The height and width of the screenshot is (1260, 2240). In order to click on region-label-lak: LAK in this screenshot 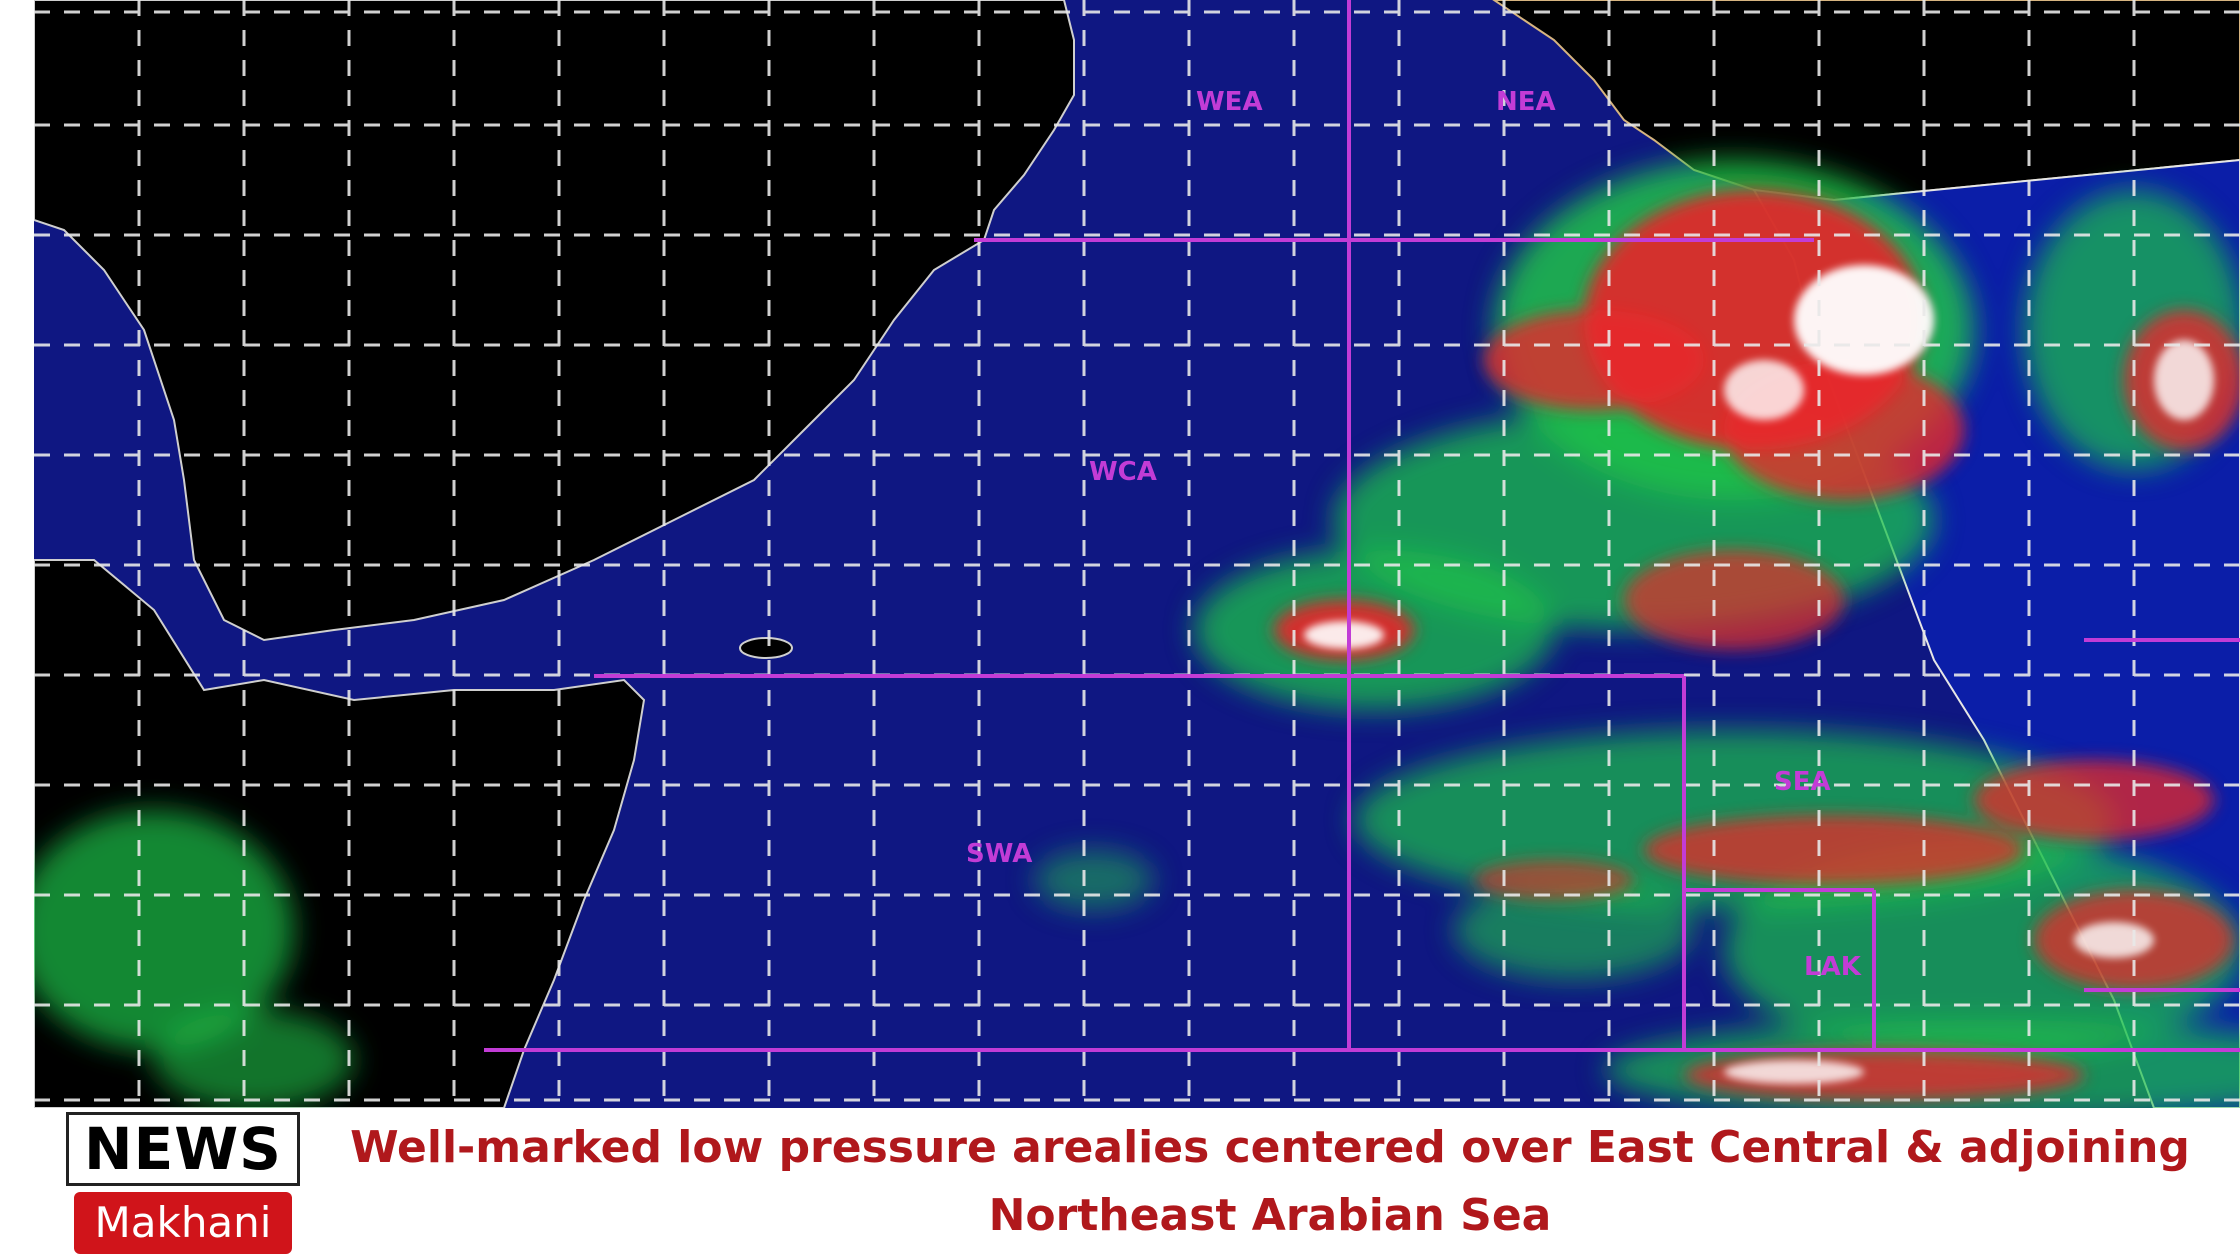, I will do `click(1833, 967)`.